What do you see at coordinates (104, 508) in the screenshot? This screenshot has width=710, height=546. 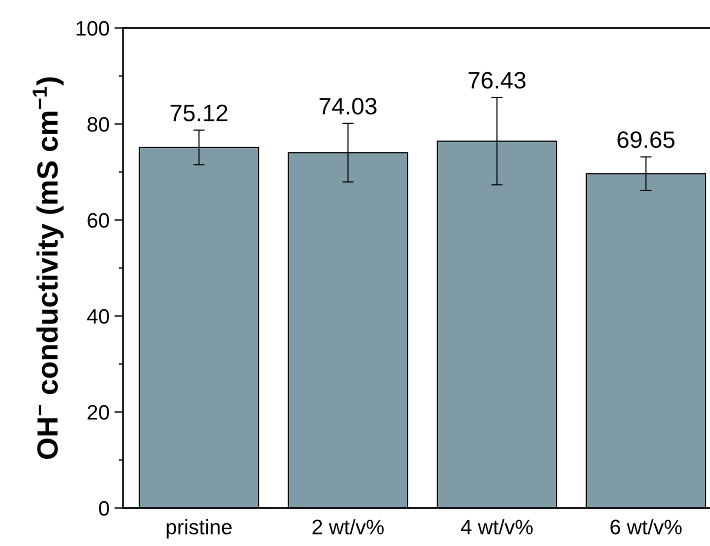 I see `y-tick-label: 0` at bounding box center [104, 508].